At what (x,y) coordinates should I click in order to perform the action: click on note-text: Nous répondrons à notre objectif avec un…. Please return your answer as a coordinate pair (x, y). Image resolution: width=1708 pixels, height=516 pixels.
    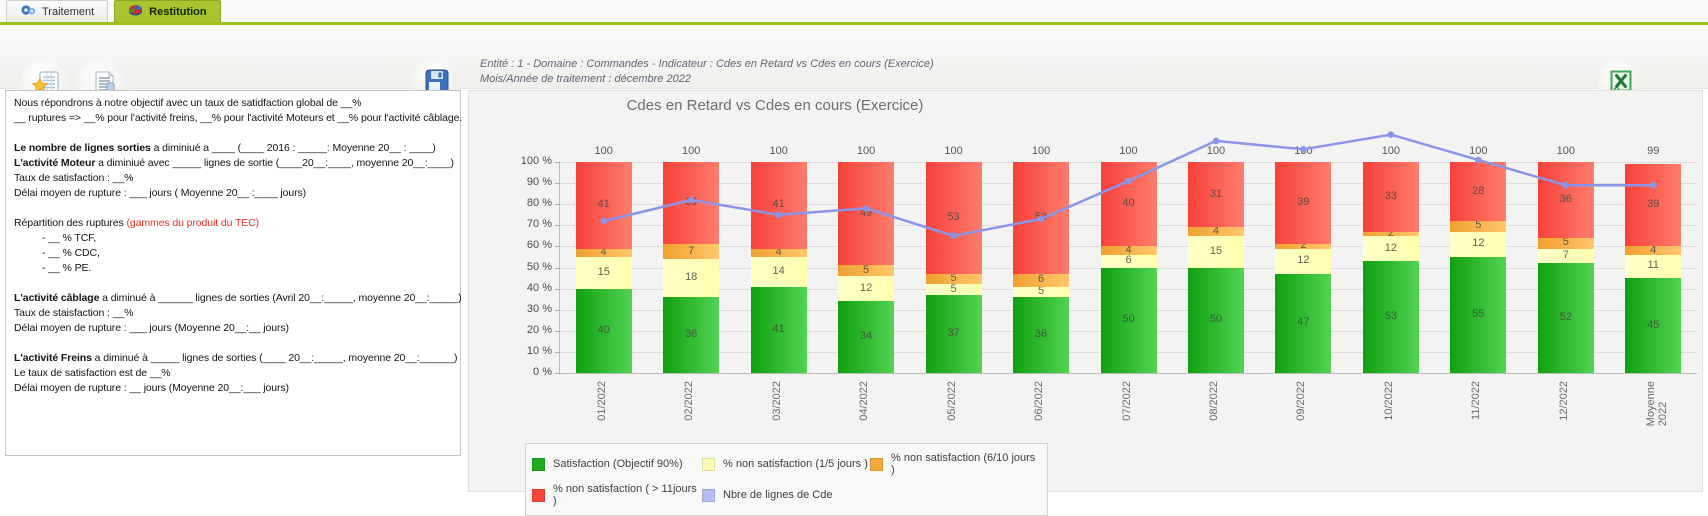
    Looking at the image, I should click on (188, 103).